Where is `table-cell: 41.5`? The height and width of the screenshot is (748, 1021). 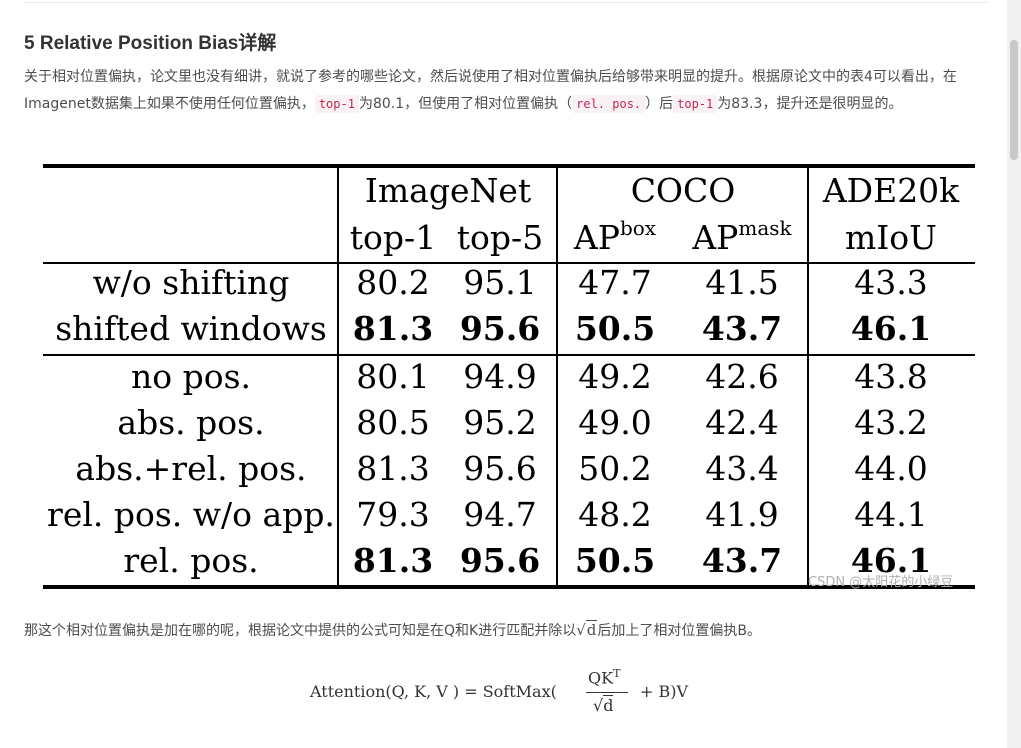
table-cell: 41.5 is located at coordinates (741, 282).